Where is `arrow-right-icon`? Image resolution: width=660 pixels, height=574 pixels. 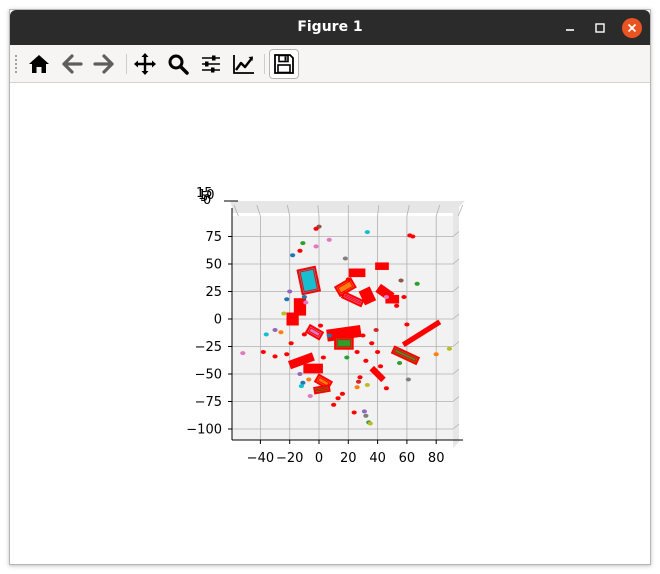 arrow-right-icon is located at coordinates (103, 64).